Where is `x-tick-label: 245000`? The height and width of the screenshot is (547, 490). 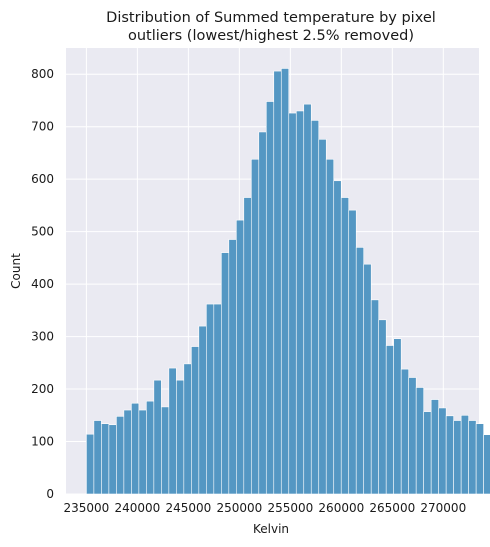 x-tick-label: 245000 is located at coordinates (188, 508).